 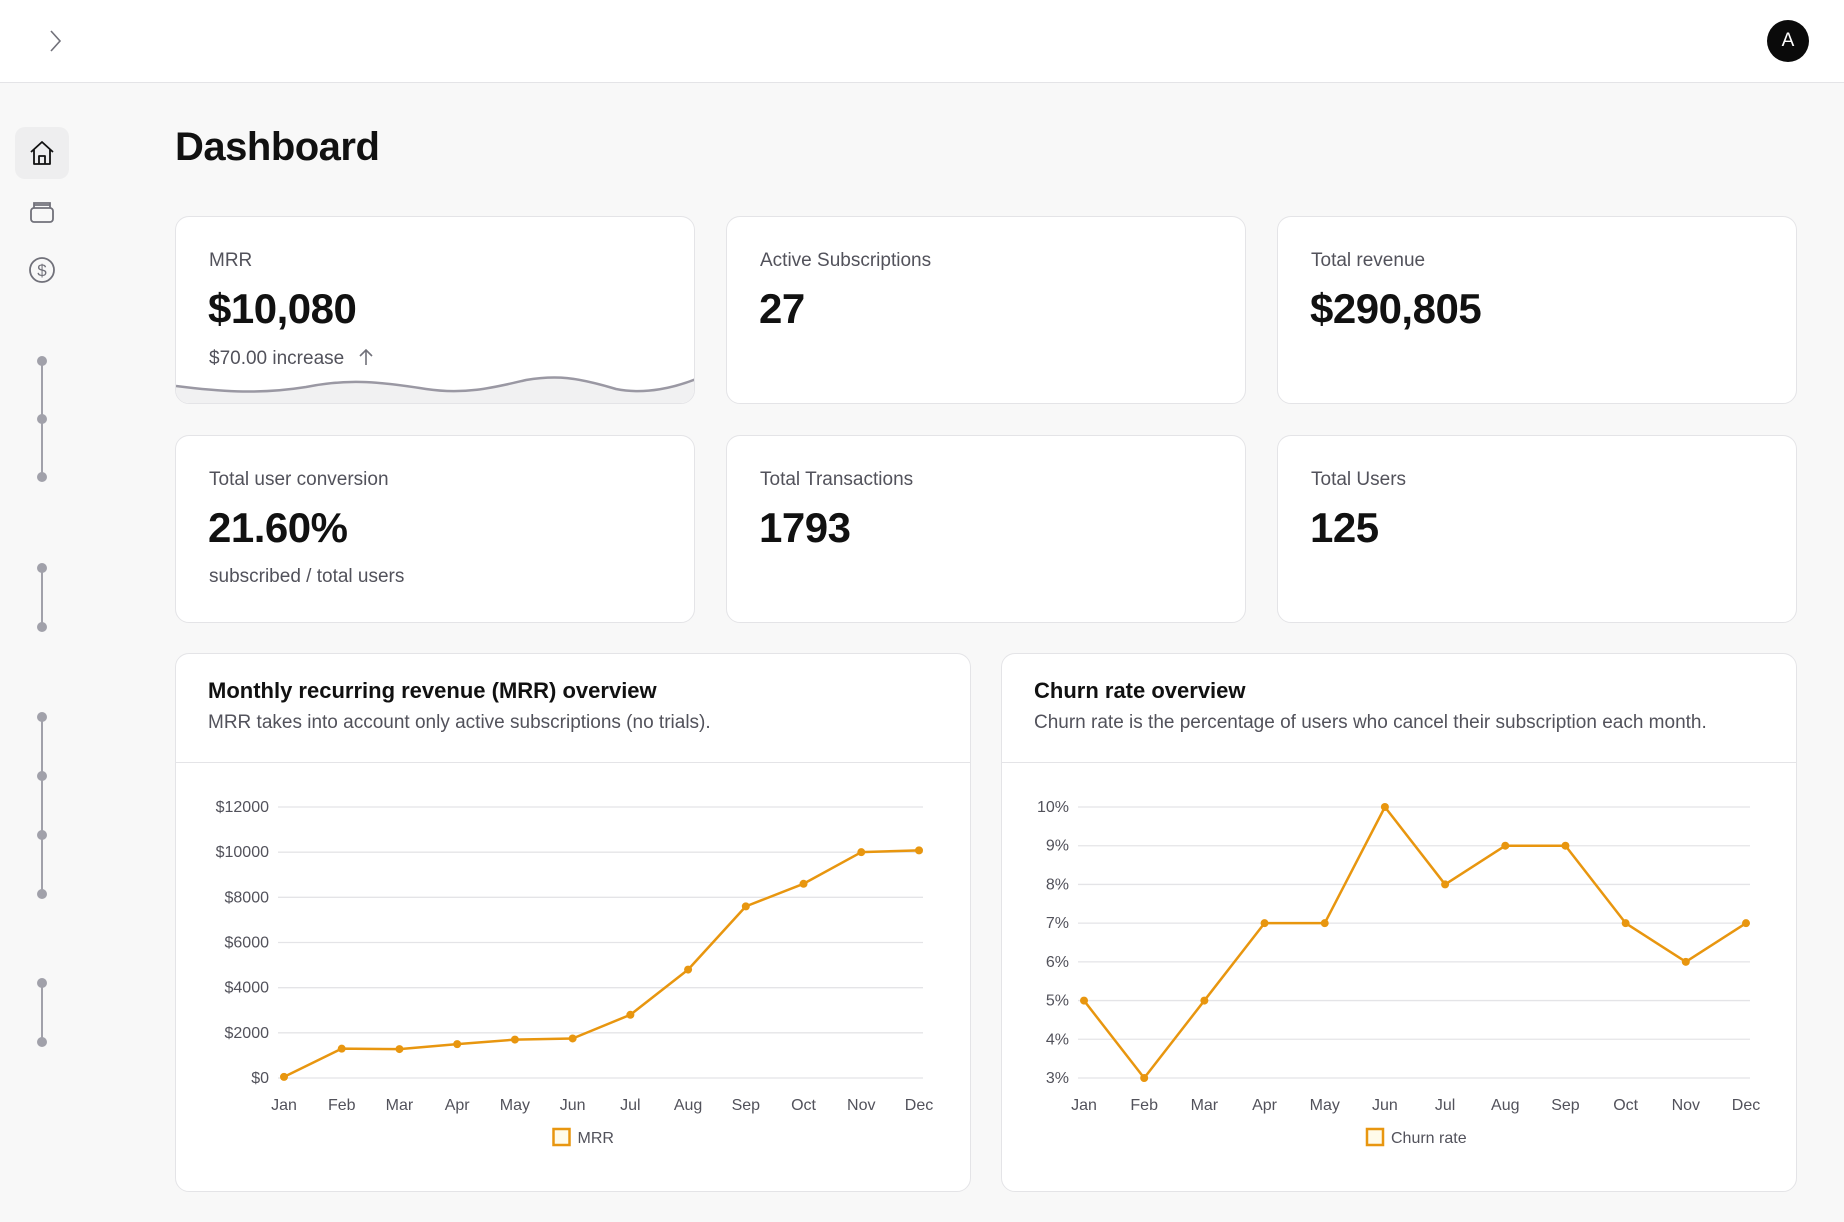 What do you see at coordinates (782, 308) in the screenshot?
I see `stat-value: 27` at bounding box center [782, 308].